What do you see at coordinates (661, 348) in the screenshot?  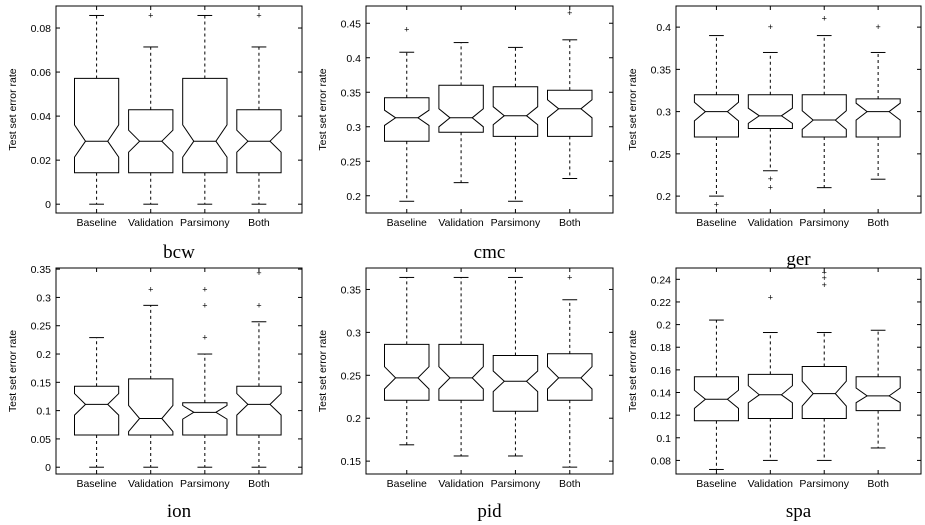 I see `y-tick-label: 0.18` at bounding box center [661, 348].